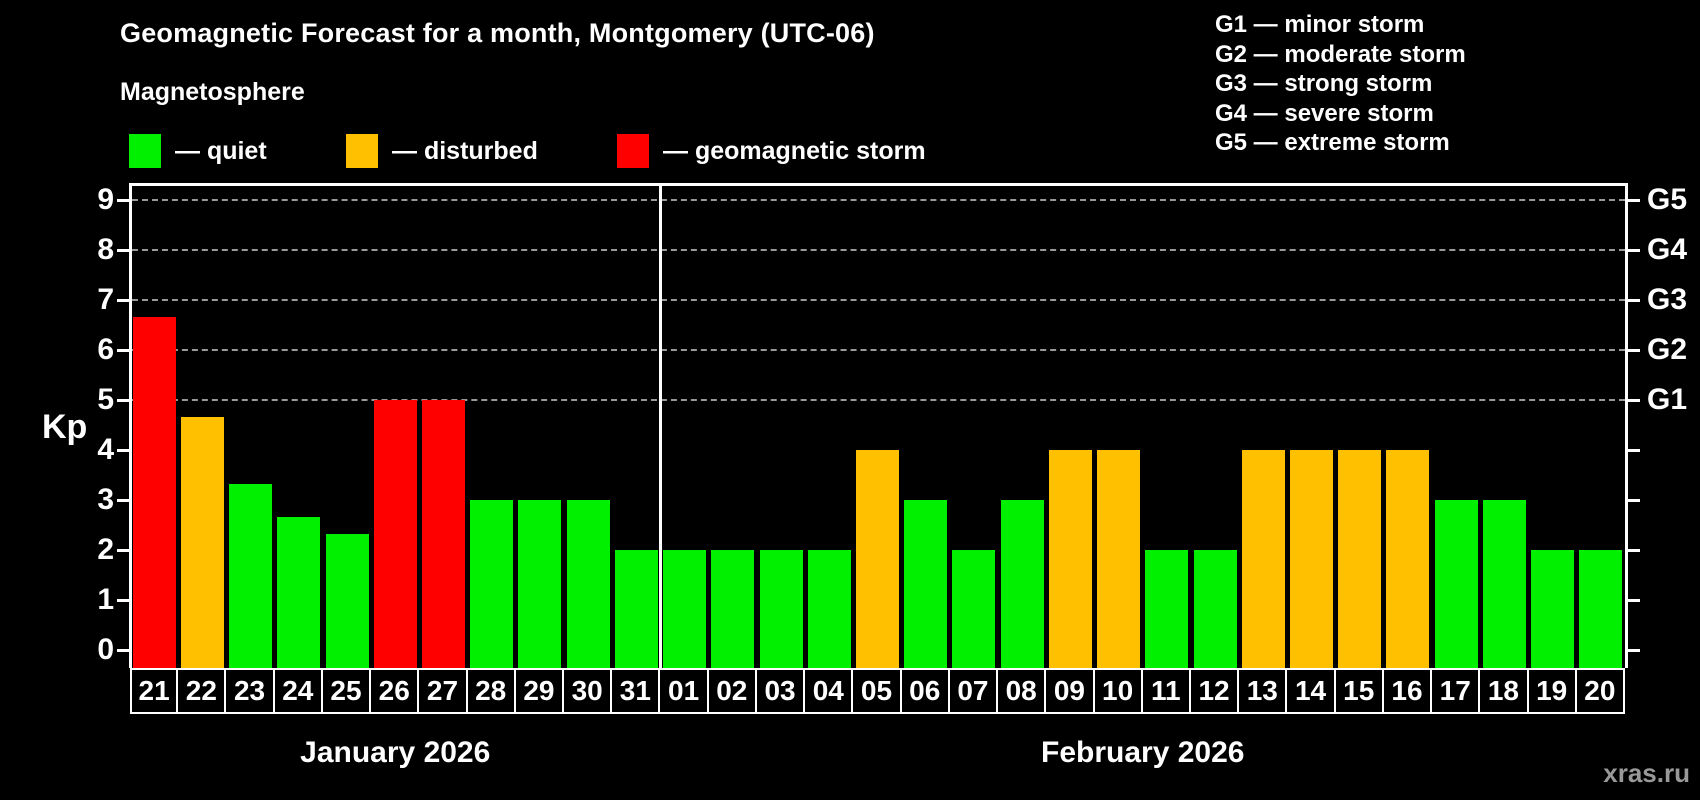 The image size is (1700, 800). Describe the element at coordinates (130, 425) in the screenshot. I see `y-axis-line` at that location.